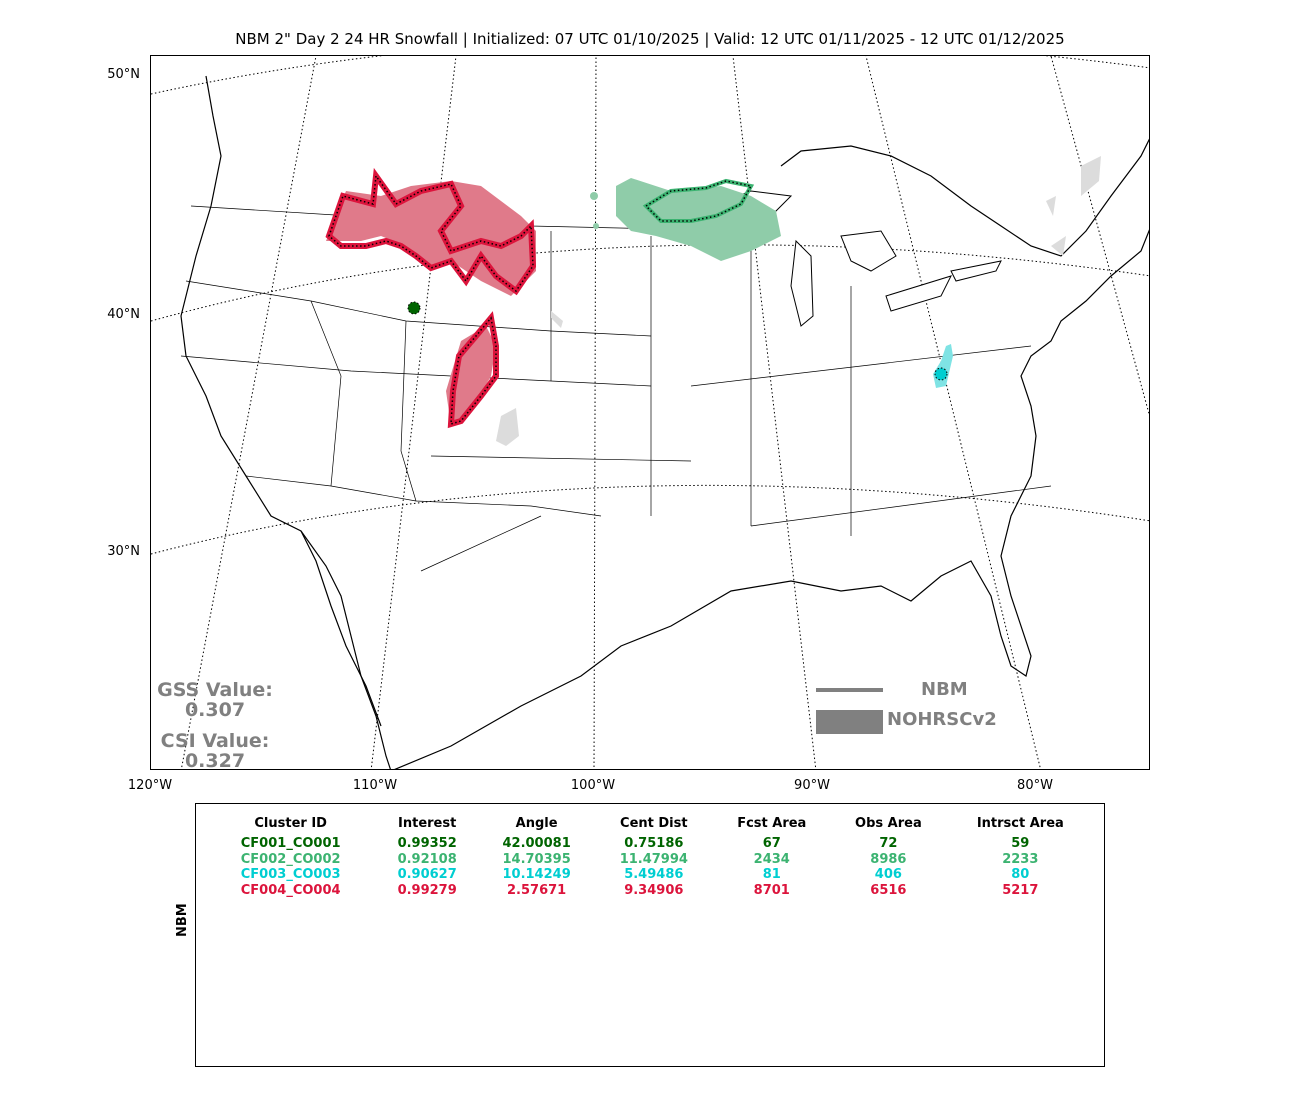  What do you see at coordinates (653, 859) in the screenshot?
I see `table-cell: 11.47994` at bounding box center [653, 859].